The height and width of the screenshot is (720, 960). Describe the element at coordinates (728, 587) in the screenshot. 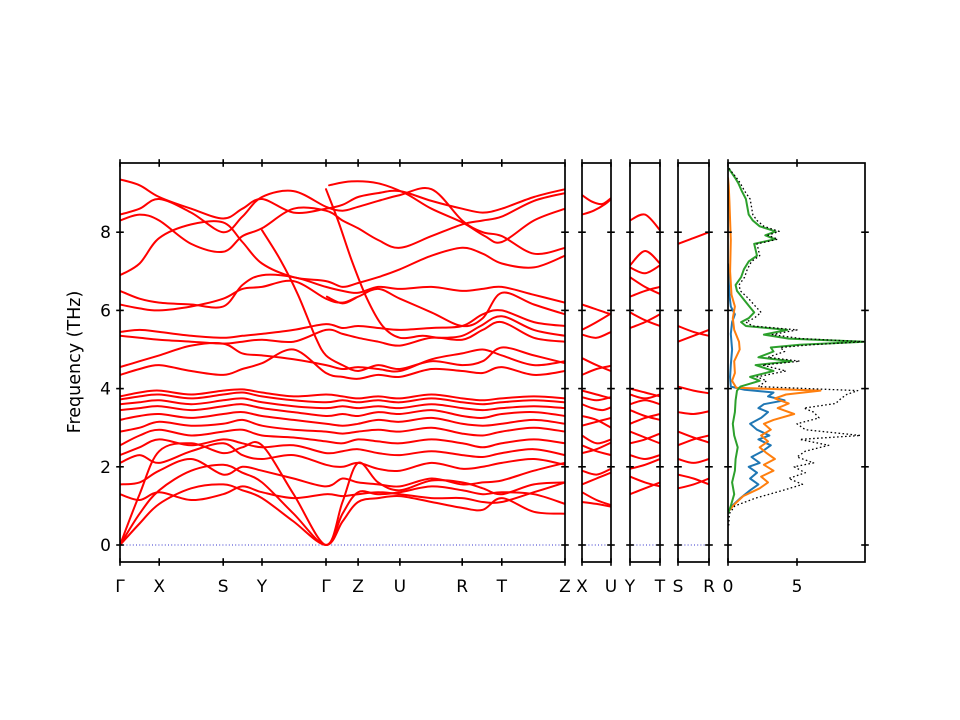

I see `dos-x-tick-label: 0` at that location.